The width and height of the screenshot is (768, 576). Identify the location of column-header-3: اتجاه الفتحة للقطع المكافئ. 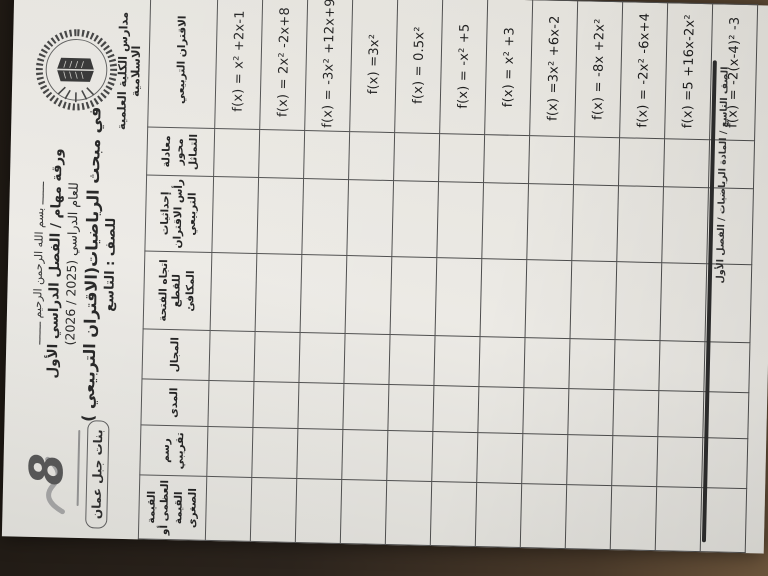
(177, 290).